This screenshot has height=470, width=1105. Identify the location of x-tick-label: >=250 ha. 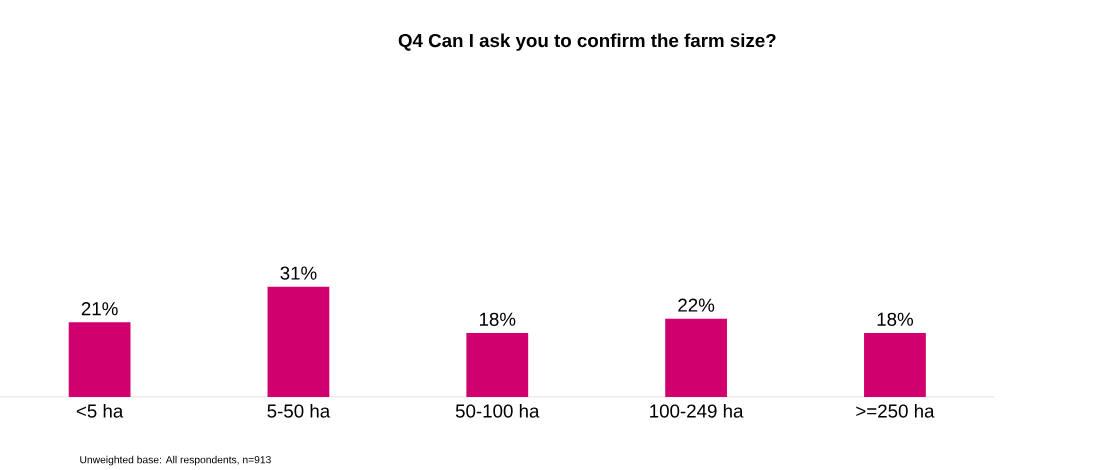
(895, 410).